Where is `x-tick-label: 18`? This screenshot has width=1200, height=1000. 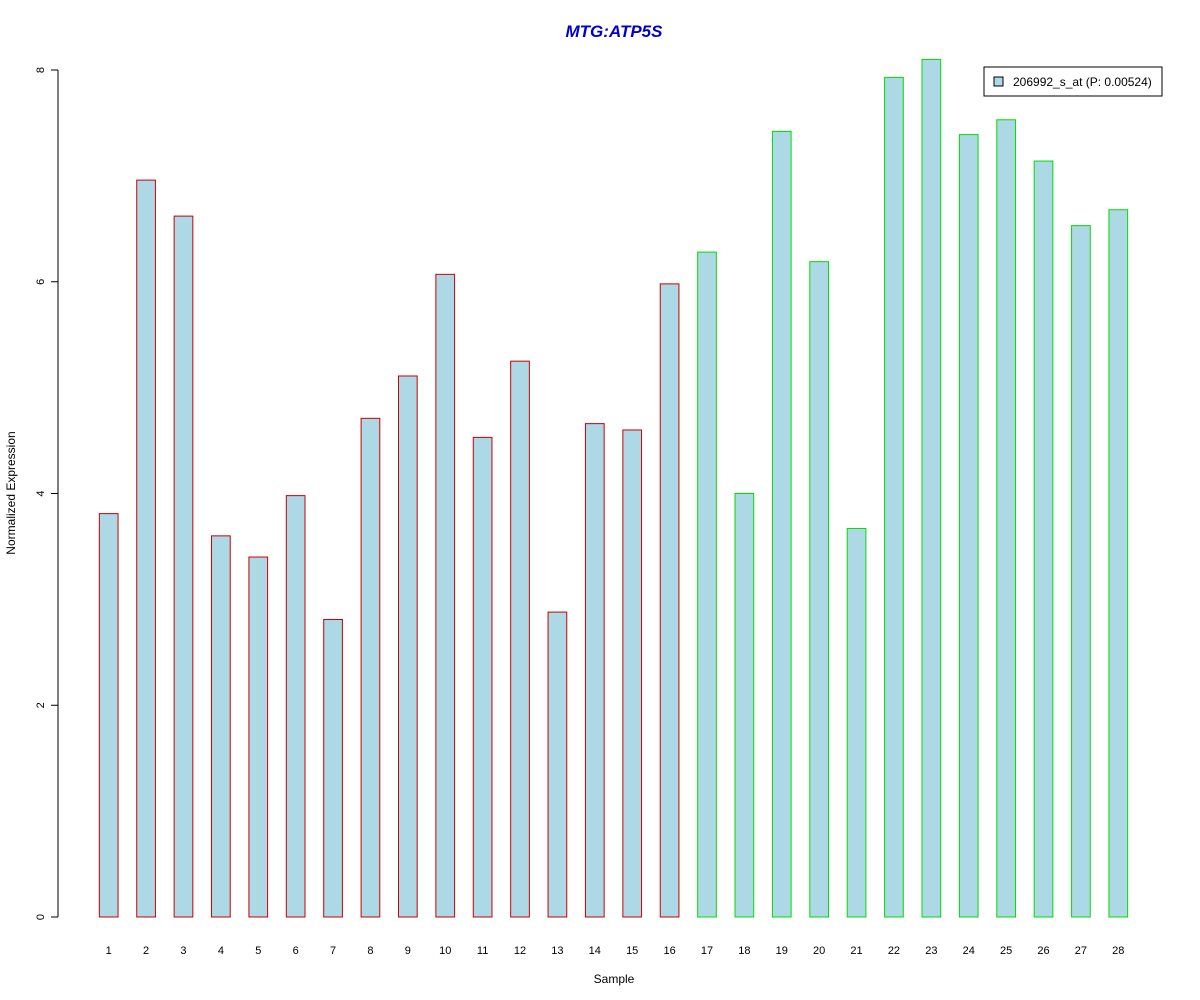 x-tick-label: 18 is located at coordinates (744, 951).